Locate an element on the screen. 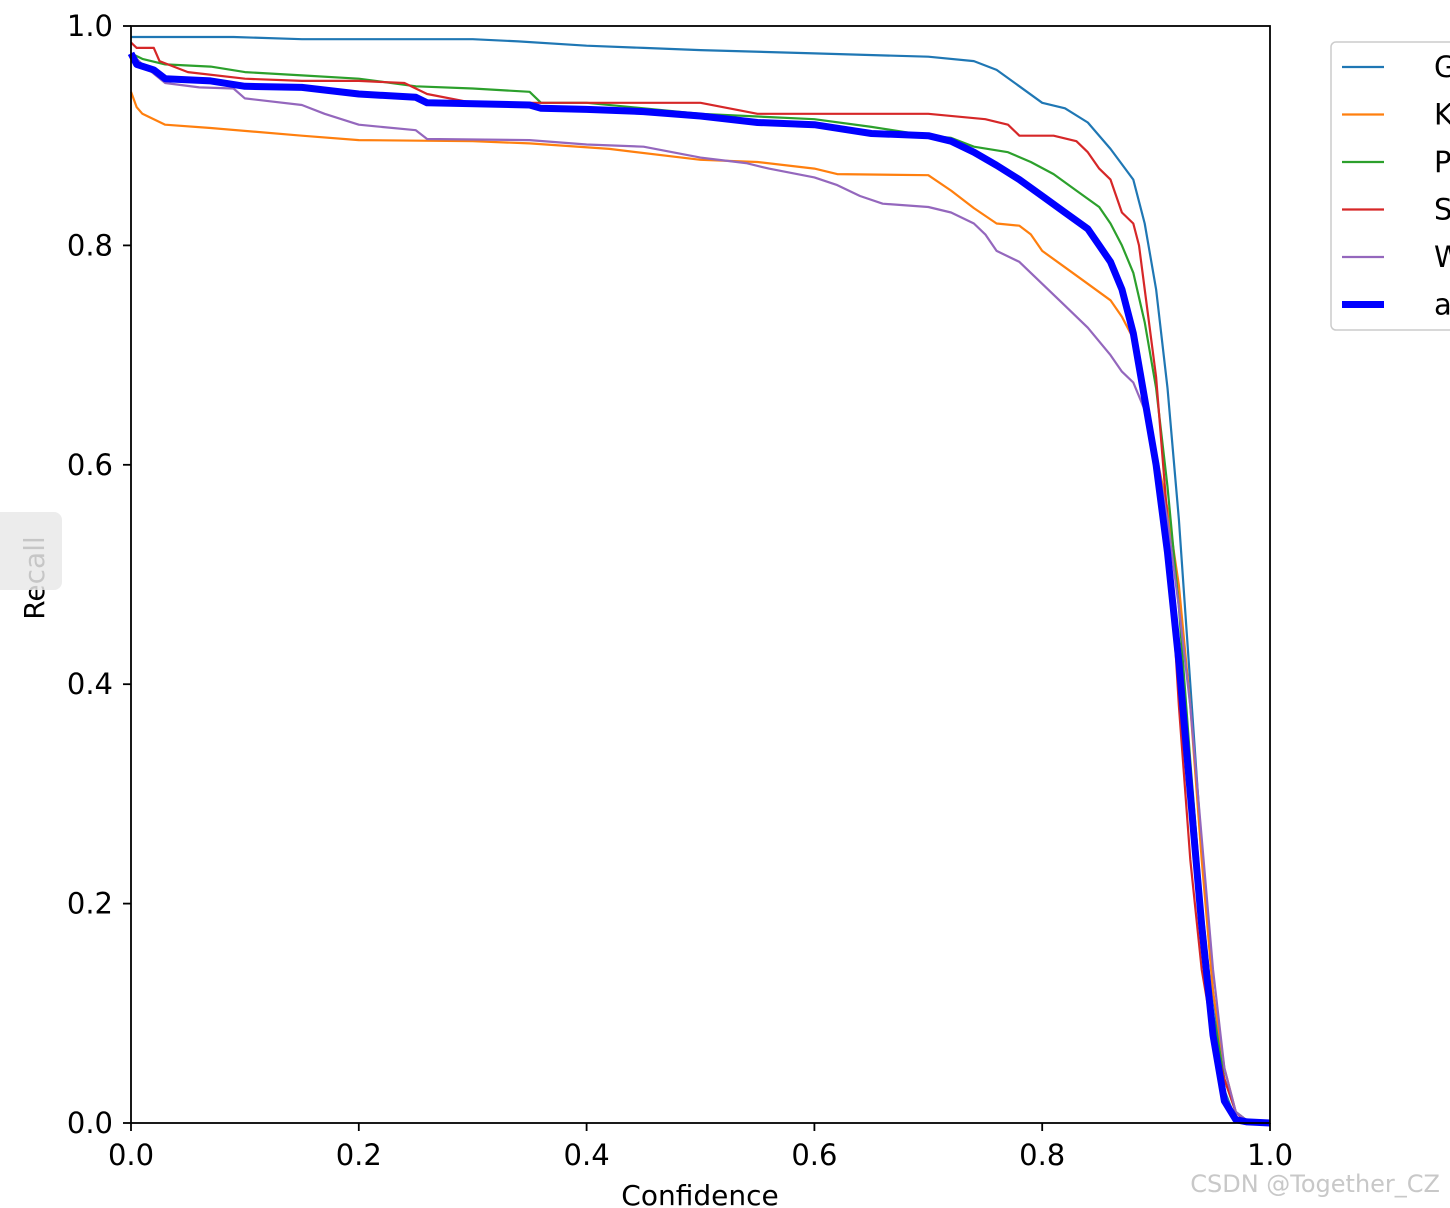 This screenshot has height=1208, width=1450. legend-label-P: P is located at coordinates (1442, 162).